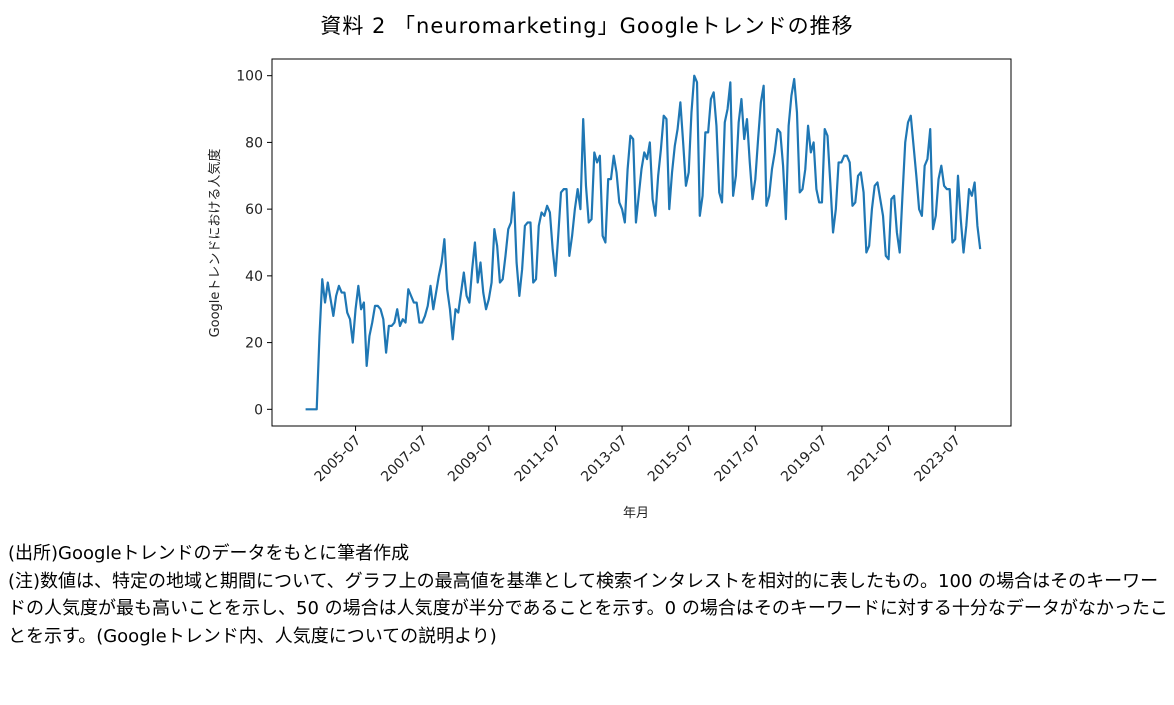 The width and height of the screenshot is (1174, 705). Describe the element at coordinates (871, 459) in the screenshot. I see `x-tick-label: 2021-07` at that location.